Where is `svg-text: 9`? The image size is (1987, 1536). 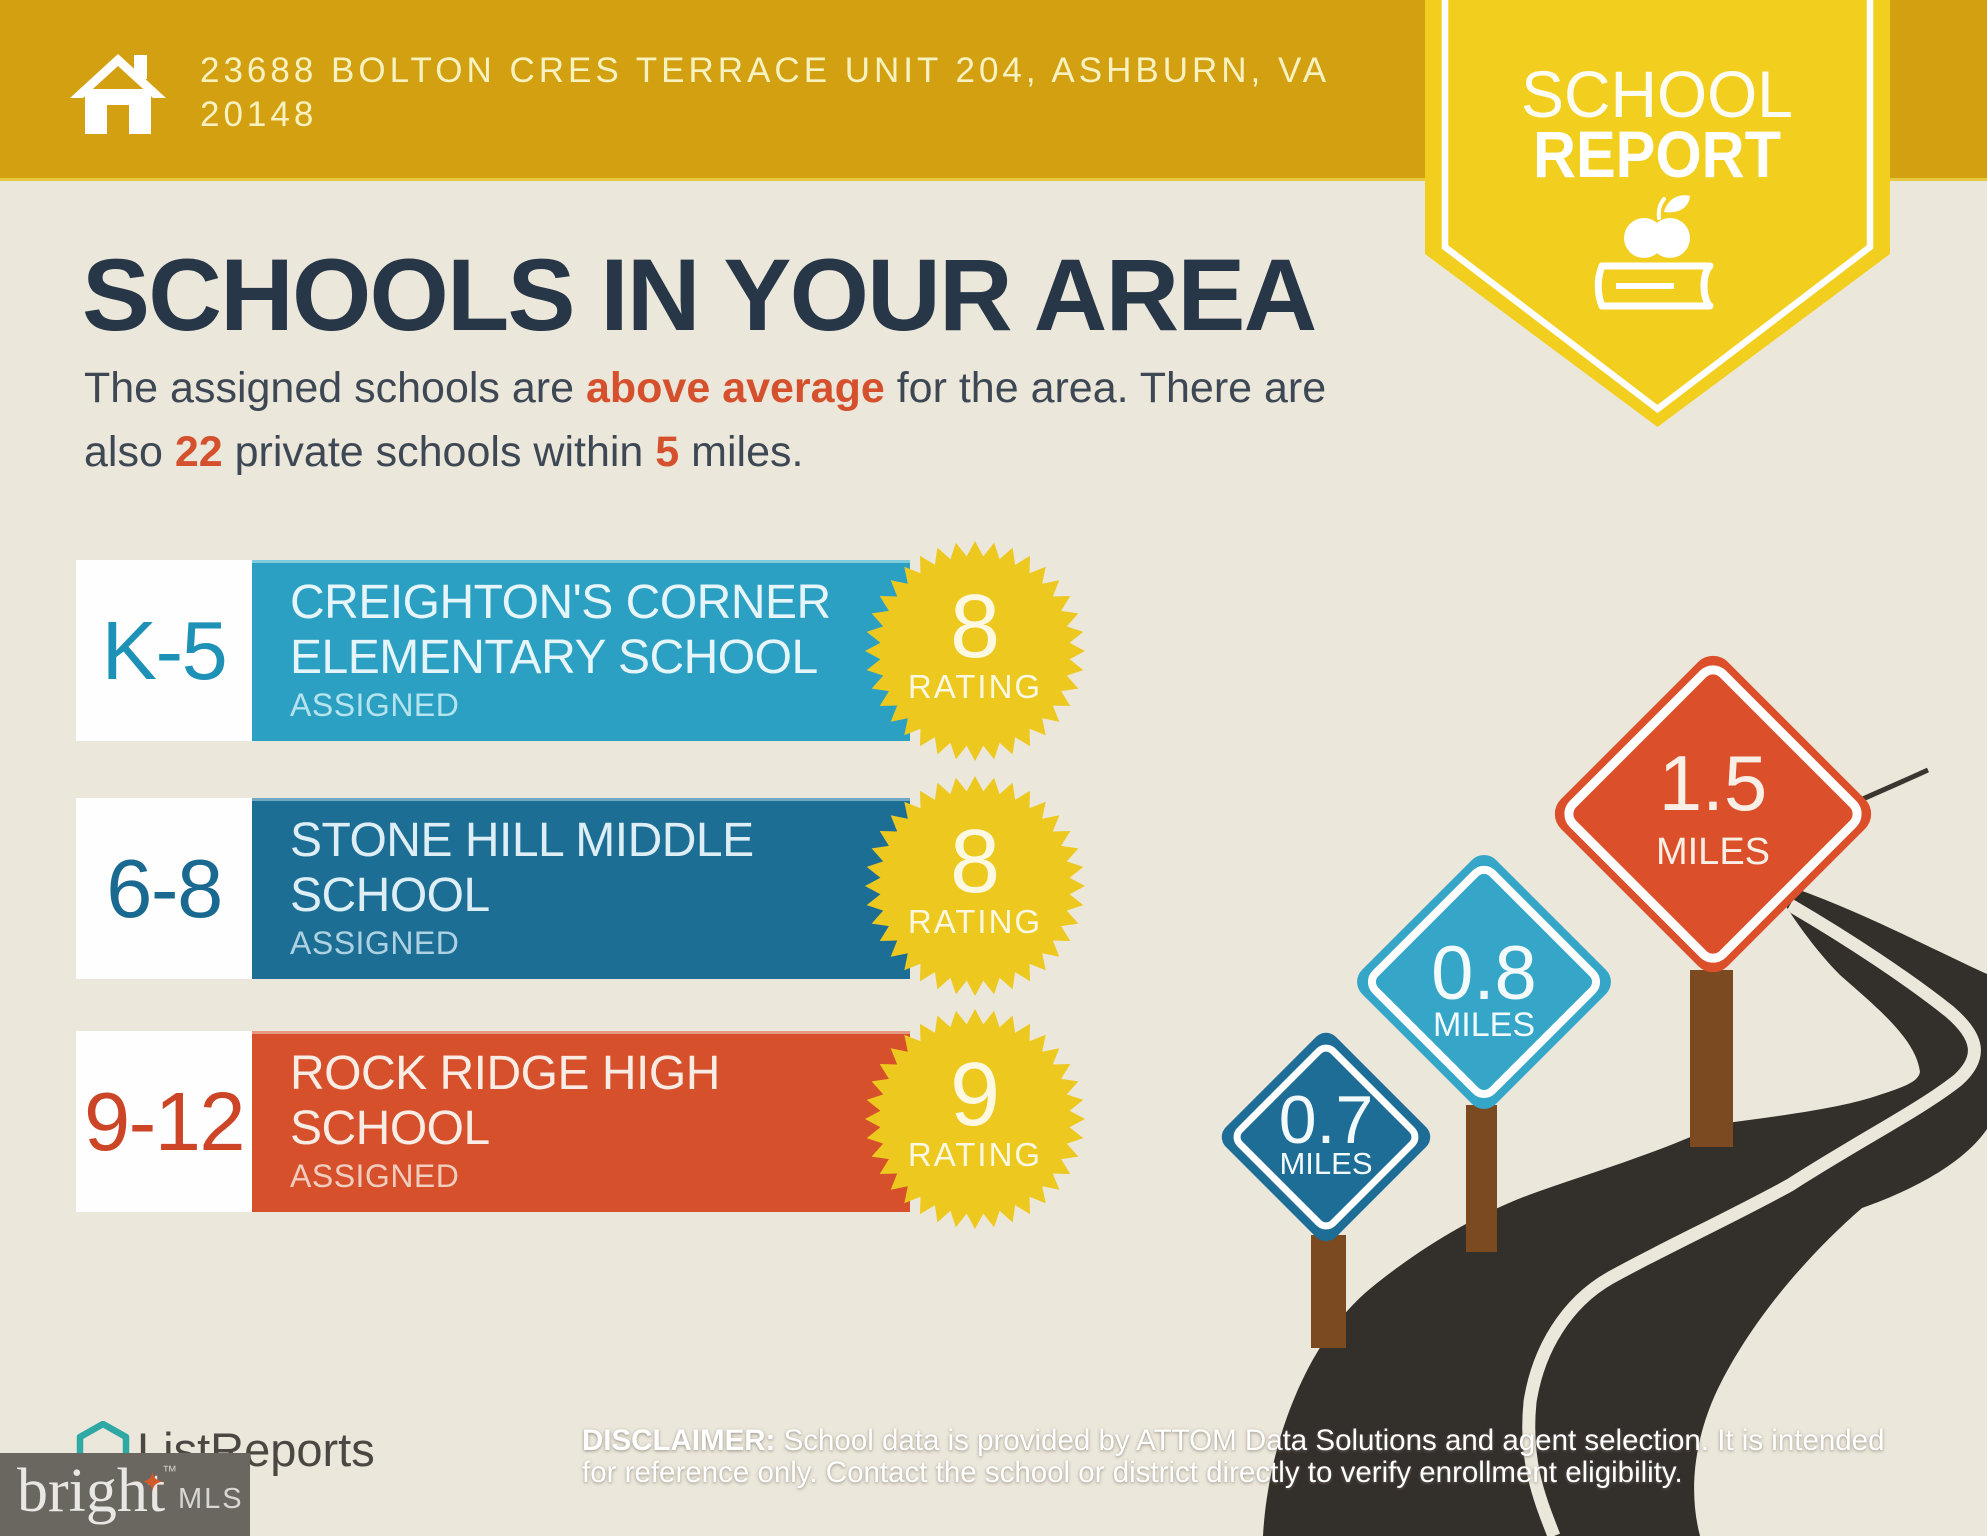 svg-text: 9 is located at coordinates (975, 1095).